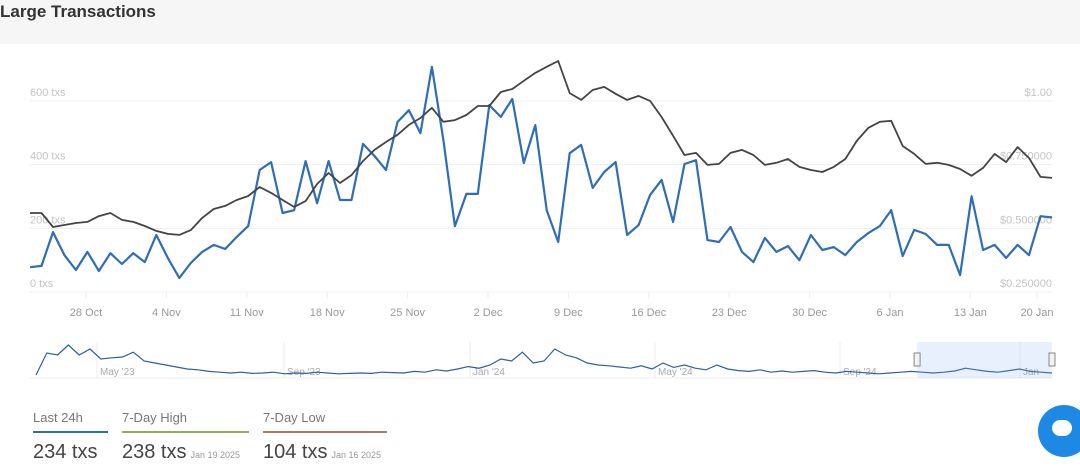  What do you see at coordinates (154, 452) in the screenshot?
I see `legend-value: 238 txs` at bounding box center [154, 452].